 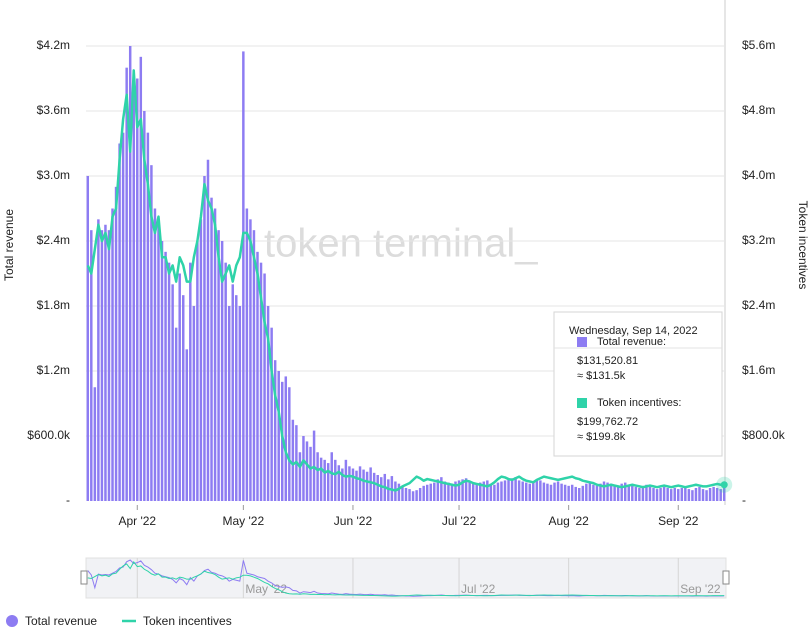 What do you see at coordinates (53, 305) in the screenshot?
I see `y-tick-label: $1.8m` at bounding box center [53, 305].